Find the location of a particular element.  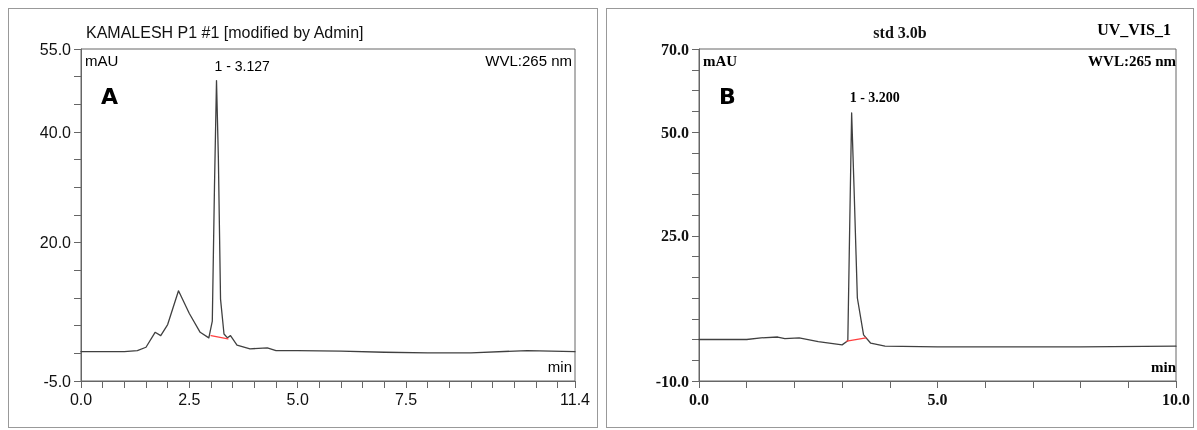

y-tick-label: -10.0 is located at coordinates (672, 381).